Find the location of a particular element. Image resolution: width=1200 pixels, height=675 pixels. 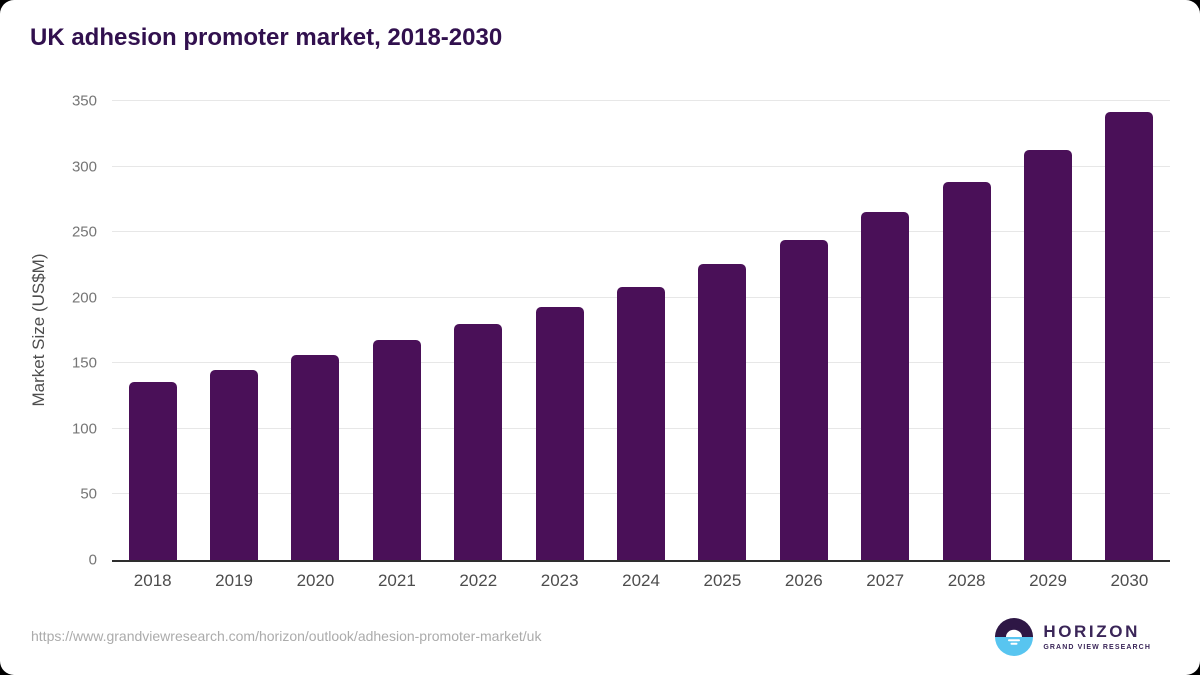

y-tick-label: 150 is located at coordinates (84, 363).